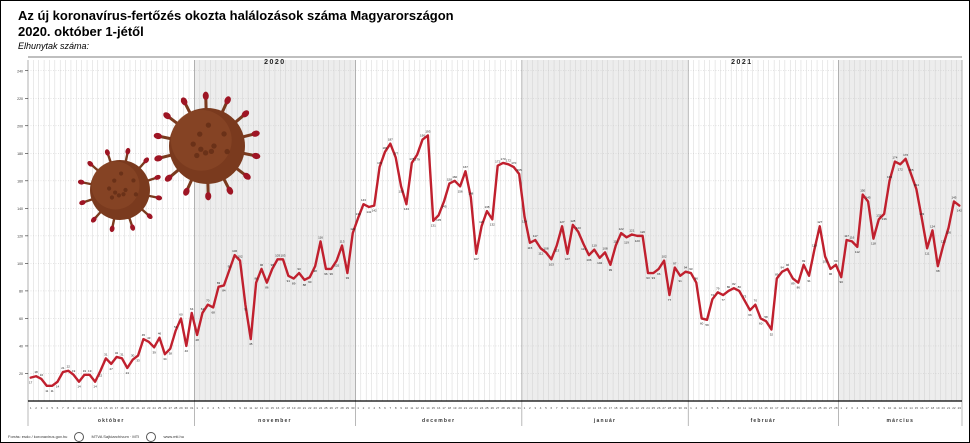 The height and width of the screenshot is (443, 970). What do you see at coordinates (417, 160) in the screenshot?
I see `data-label: 179` at bounding box center [417, 160].